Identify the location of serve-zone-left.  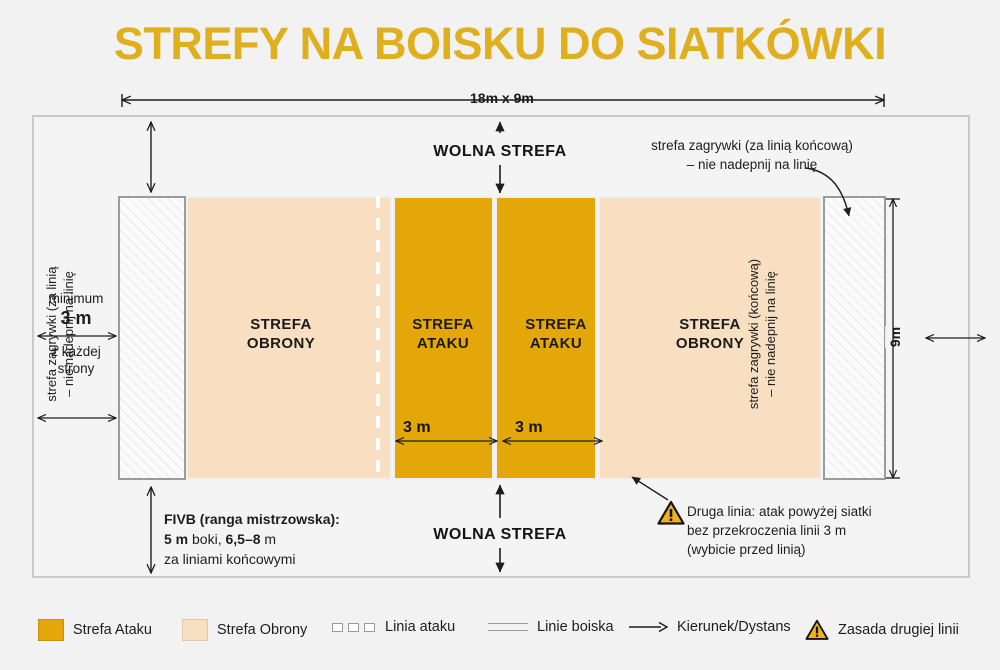
(152, 338).